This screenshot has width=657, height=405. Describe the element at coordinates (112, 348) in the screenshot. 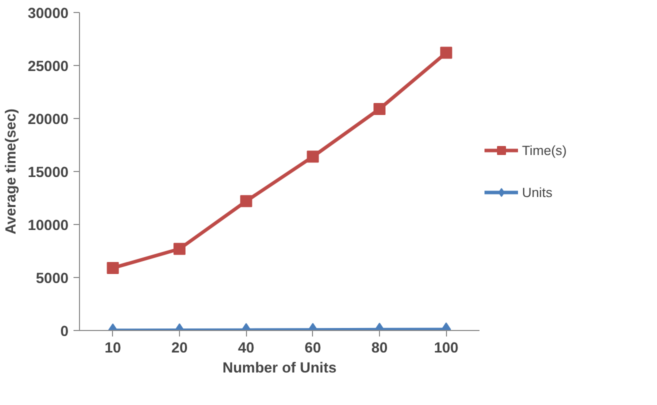

I see `x-tick-label: 10` at that location.